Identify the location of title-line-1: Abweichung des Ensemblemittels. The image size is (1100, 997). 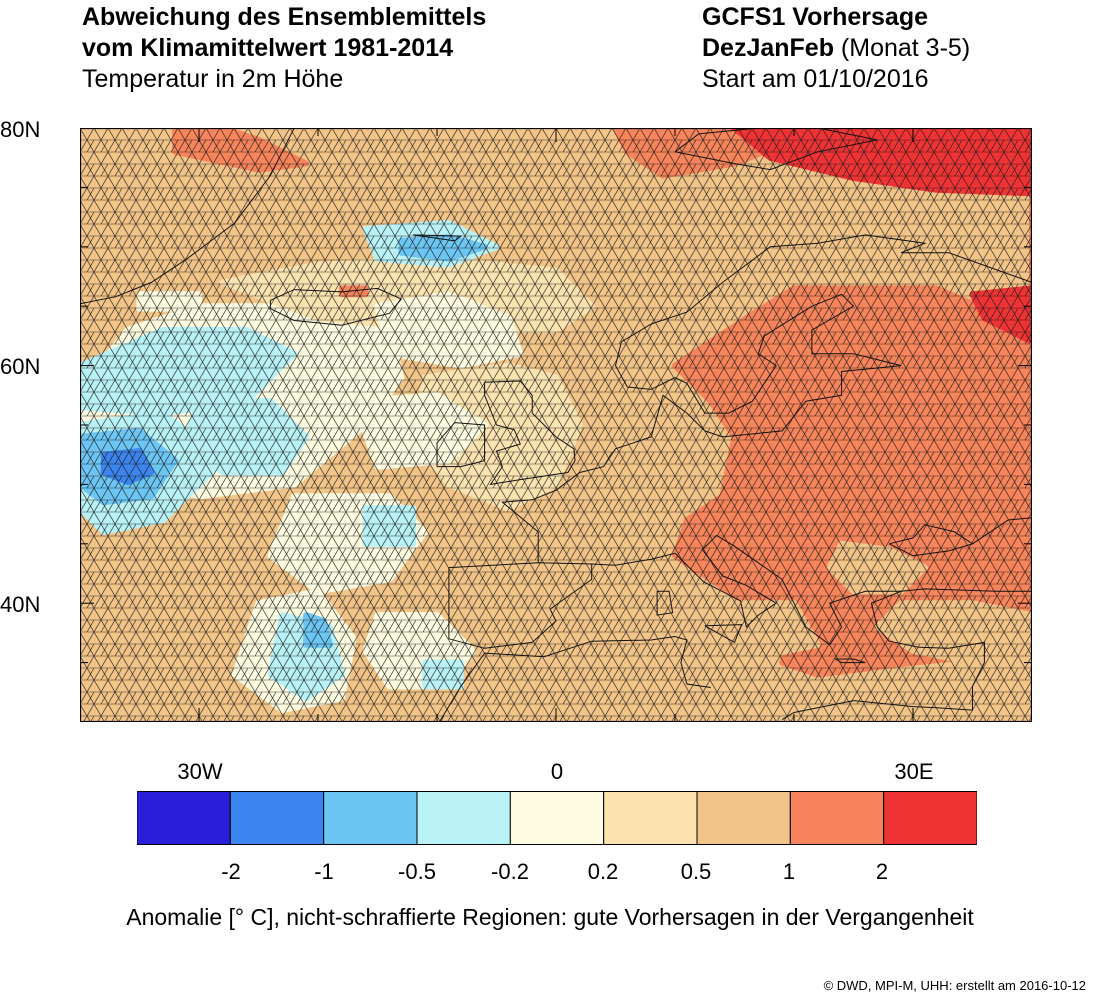
(284, 17).